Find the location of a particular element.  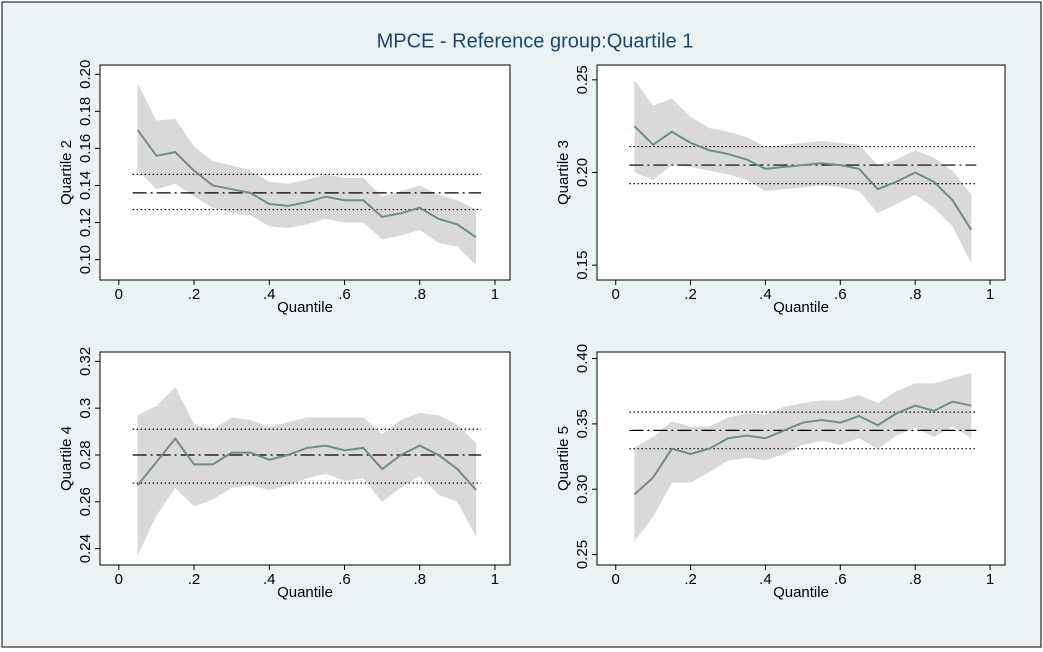

y-axis-label: Quartile 5 is located at coordinates (563, 458).